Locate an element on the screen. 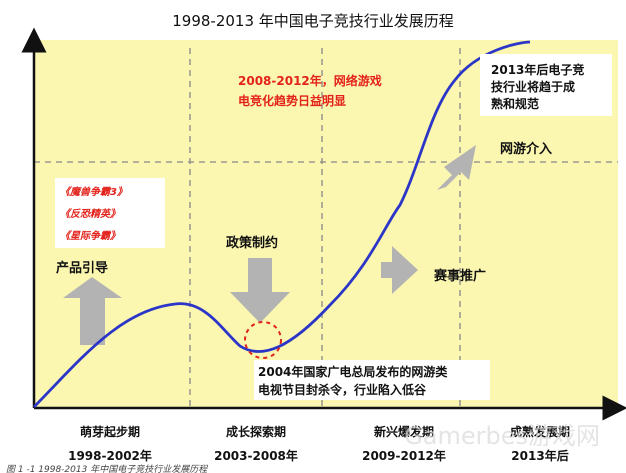 The height and width of the screenshot is (473, 626). phase-3-years: 2009-2012年 is located at coordinates (404, 455).